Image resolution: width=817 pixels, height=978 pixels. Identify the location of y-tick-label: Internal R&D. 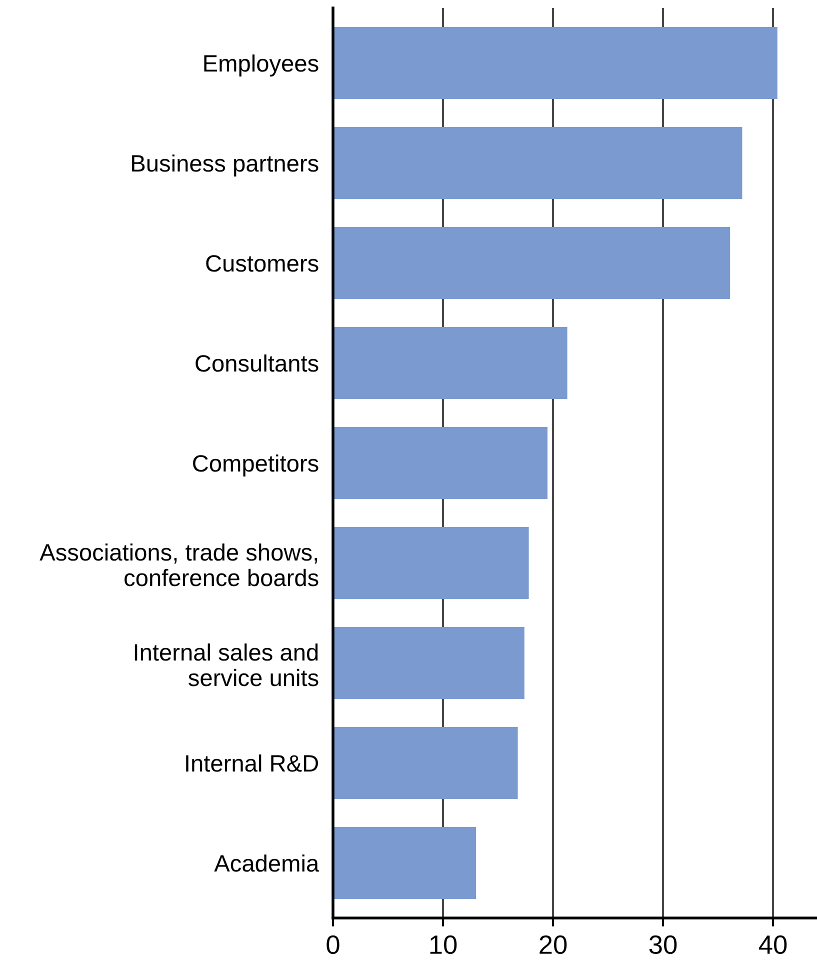
(252, 763).